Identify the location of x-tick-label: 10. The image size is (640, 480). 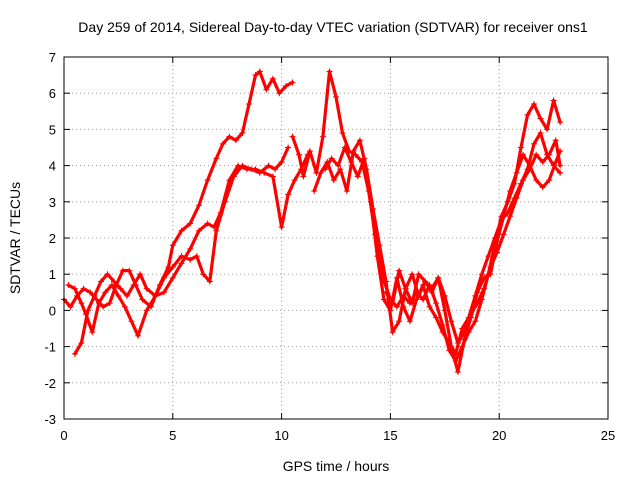
(281, 435).